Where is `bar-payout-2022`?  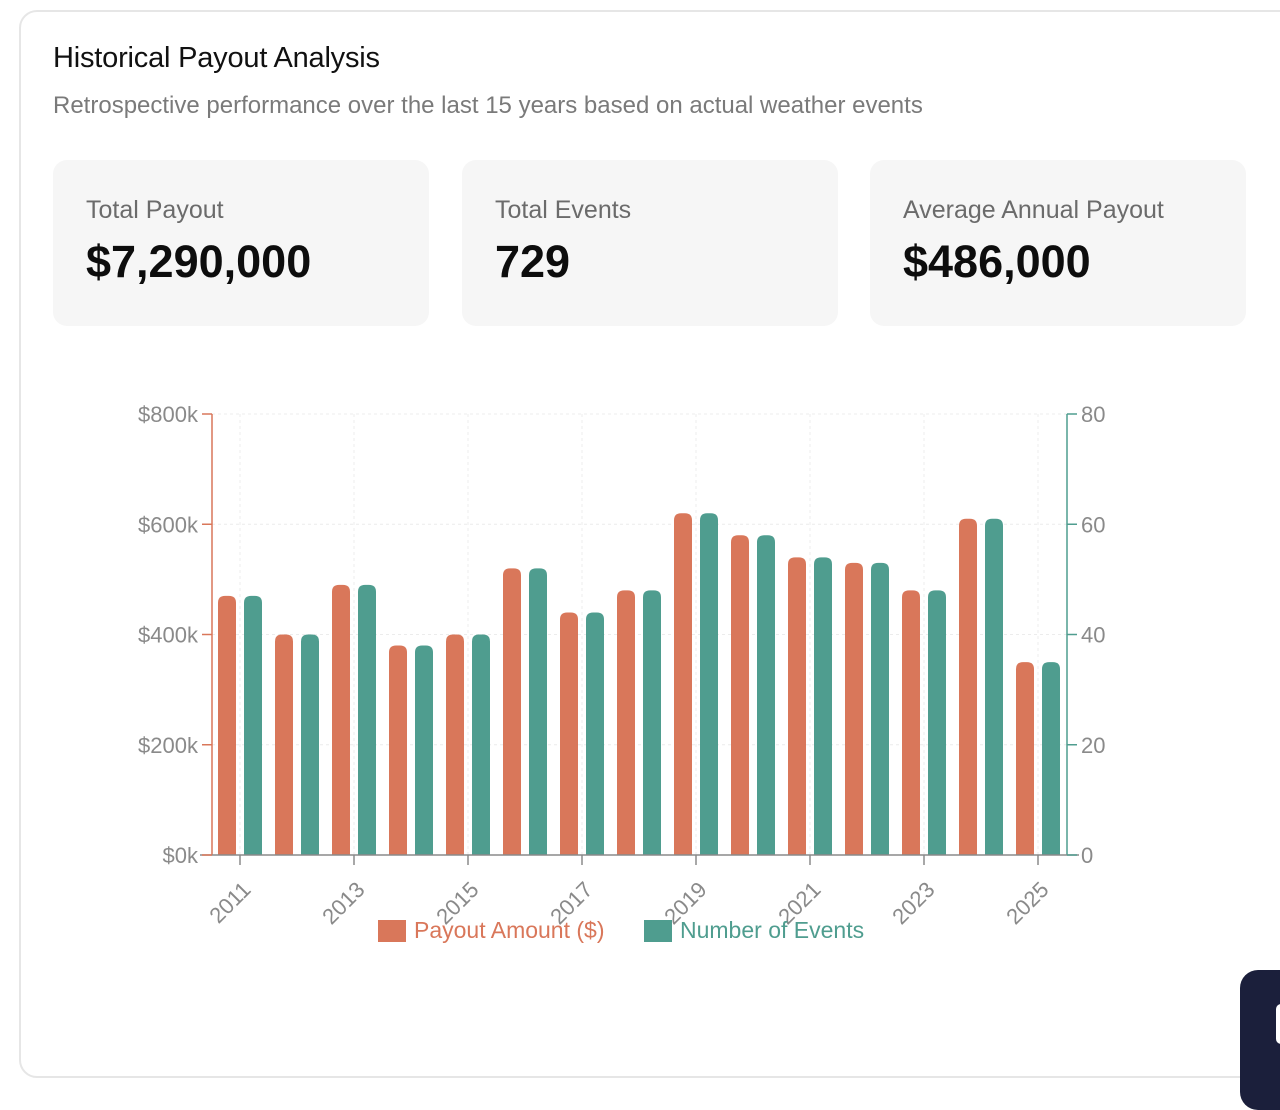
bar-payout-2022 is located at coordinates (854, 708).